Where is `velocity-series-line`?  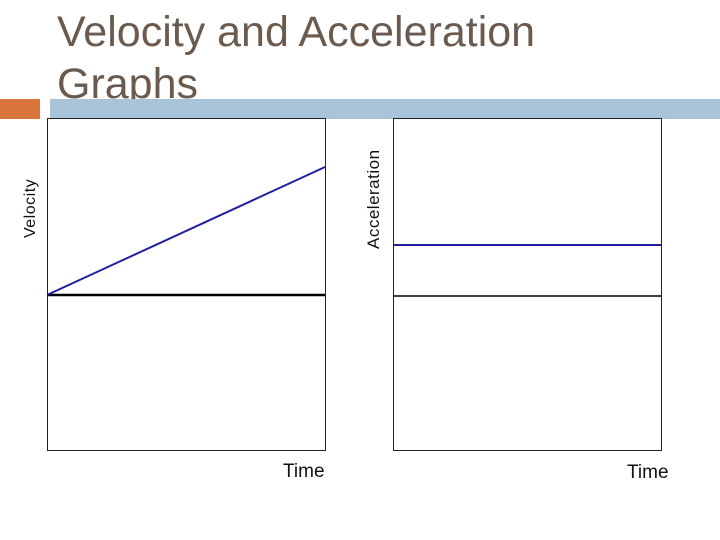
velocity-series-line is located at coordinates (186, 231).